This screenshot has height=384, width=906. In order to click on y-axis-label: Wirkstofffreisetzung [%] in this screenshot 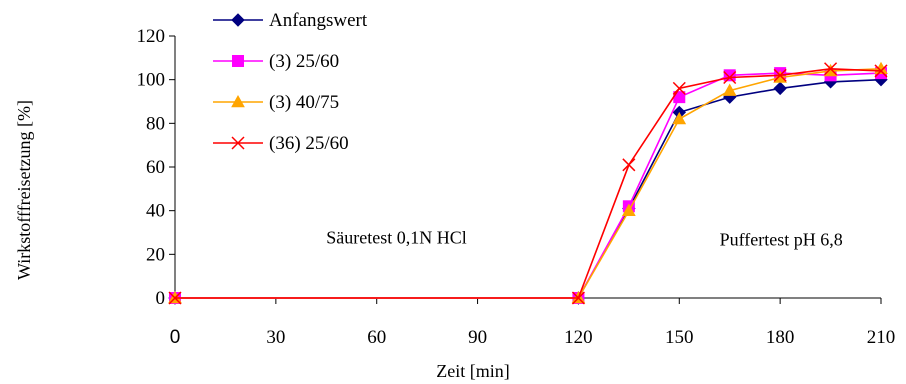, I will do `click(24, 190)`.